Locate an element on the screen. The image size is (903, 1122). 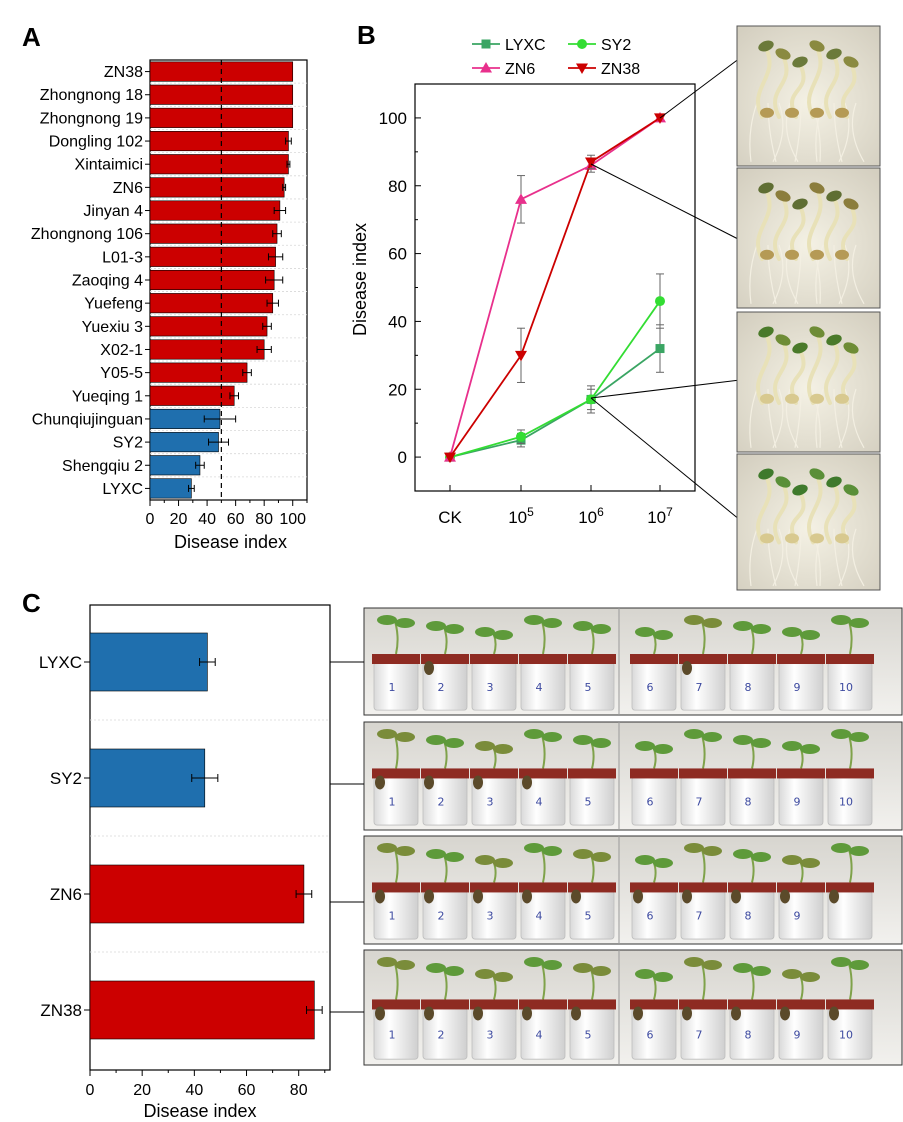
pot-number: 8 is located at coordinates (748, 802).